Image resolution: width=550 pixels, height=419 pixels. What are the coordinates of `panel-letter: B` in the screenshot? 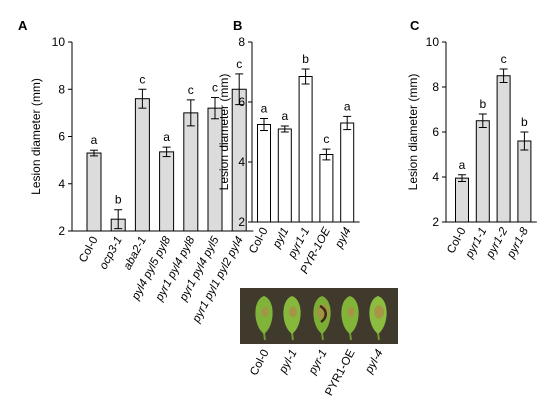 It's located at (237, 25).